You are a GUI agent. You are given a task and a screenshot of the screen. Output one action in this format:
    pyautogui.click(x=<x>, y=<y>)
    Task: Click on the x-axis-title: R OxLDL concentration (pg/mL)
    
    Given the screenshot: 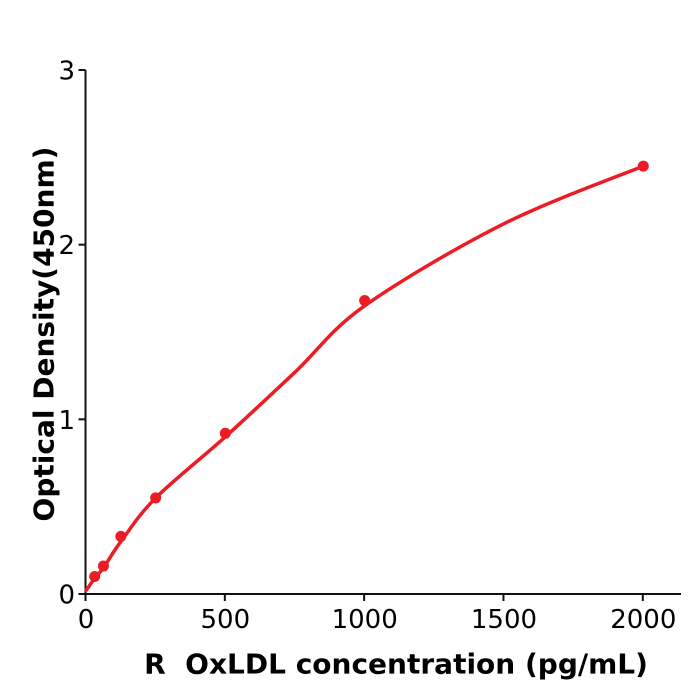 What is the action you would take?
    pyautogui.click(x=396, y=664)
    